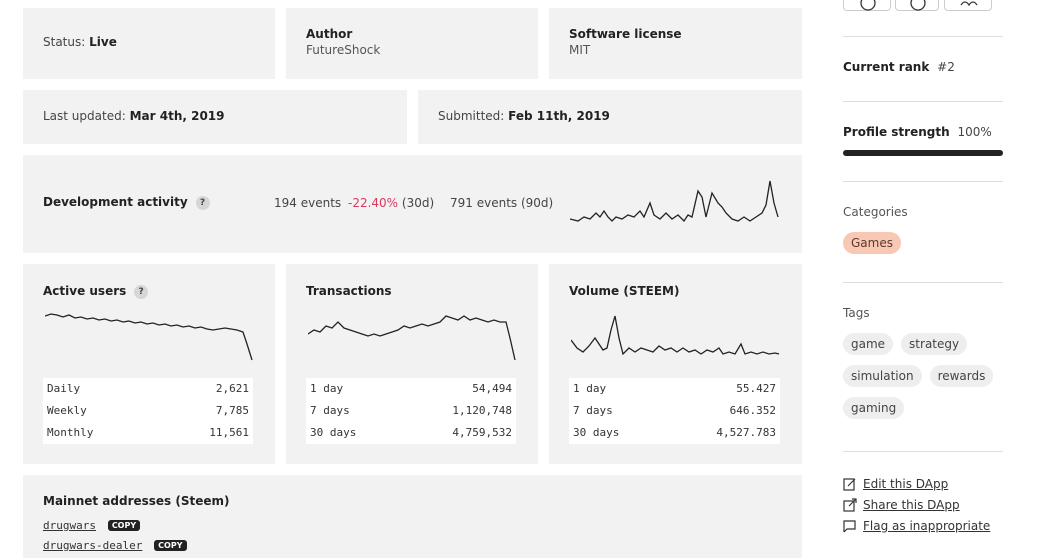  I want to click on active-users-help-icon: ?, so click(141, 291).